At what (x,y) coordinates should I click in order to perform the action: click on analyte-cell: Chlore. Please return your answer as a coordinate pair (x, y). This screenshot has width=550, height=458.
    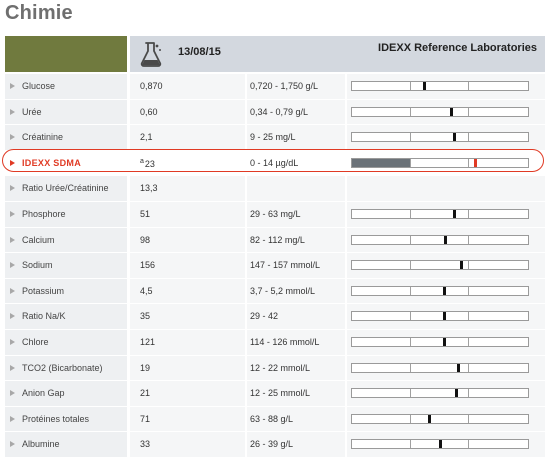
    Looking at the image, I should click on (66, 342).